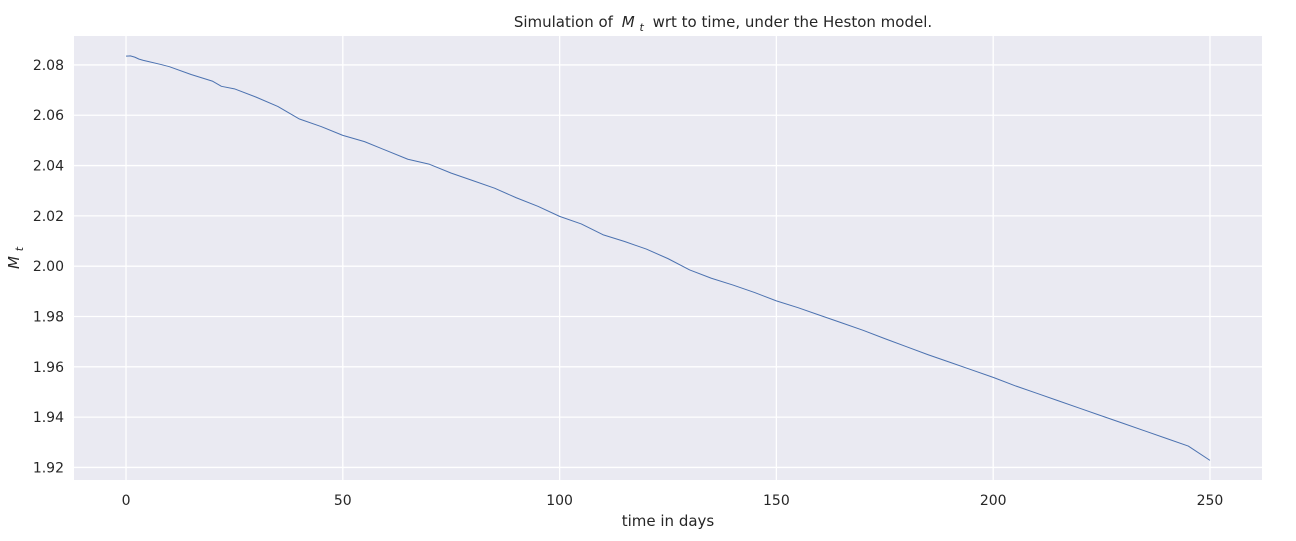 Image resolution: width=1296 pixels, height=541 pixels. What do you see at coordinates (776, 501) in the screenshot?
I see `x-tick-label: 150` at bounding box center [776, 501].